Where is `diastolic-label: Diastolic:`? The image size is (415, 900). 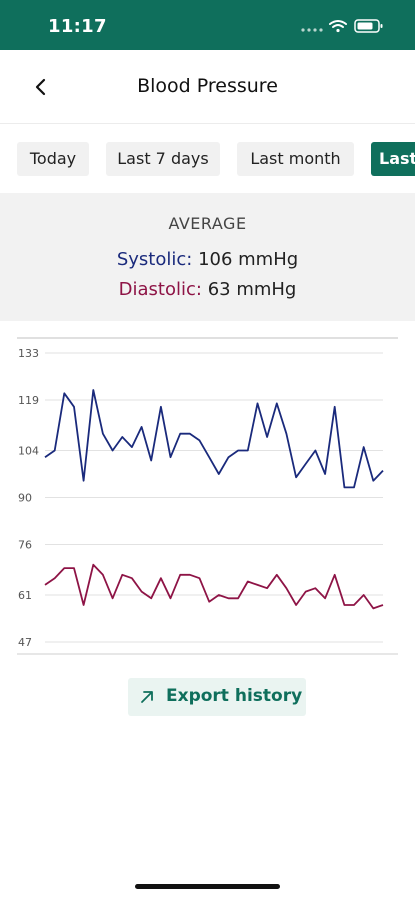
diastolic-label: Diastolic: is located at coordinates (160, 289).